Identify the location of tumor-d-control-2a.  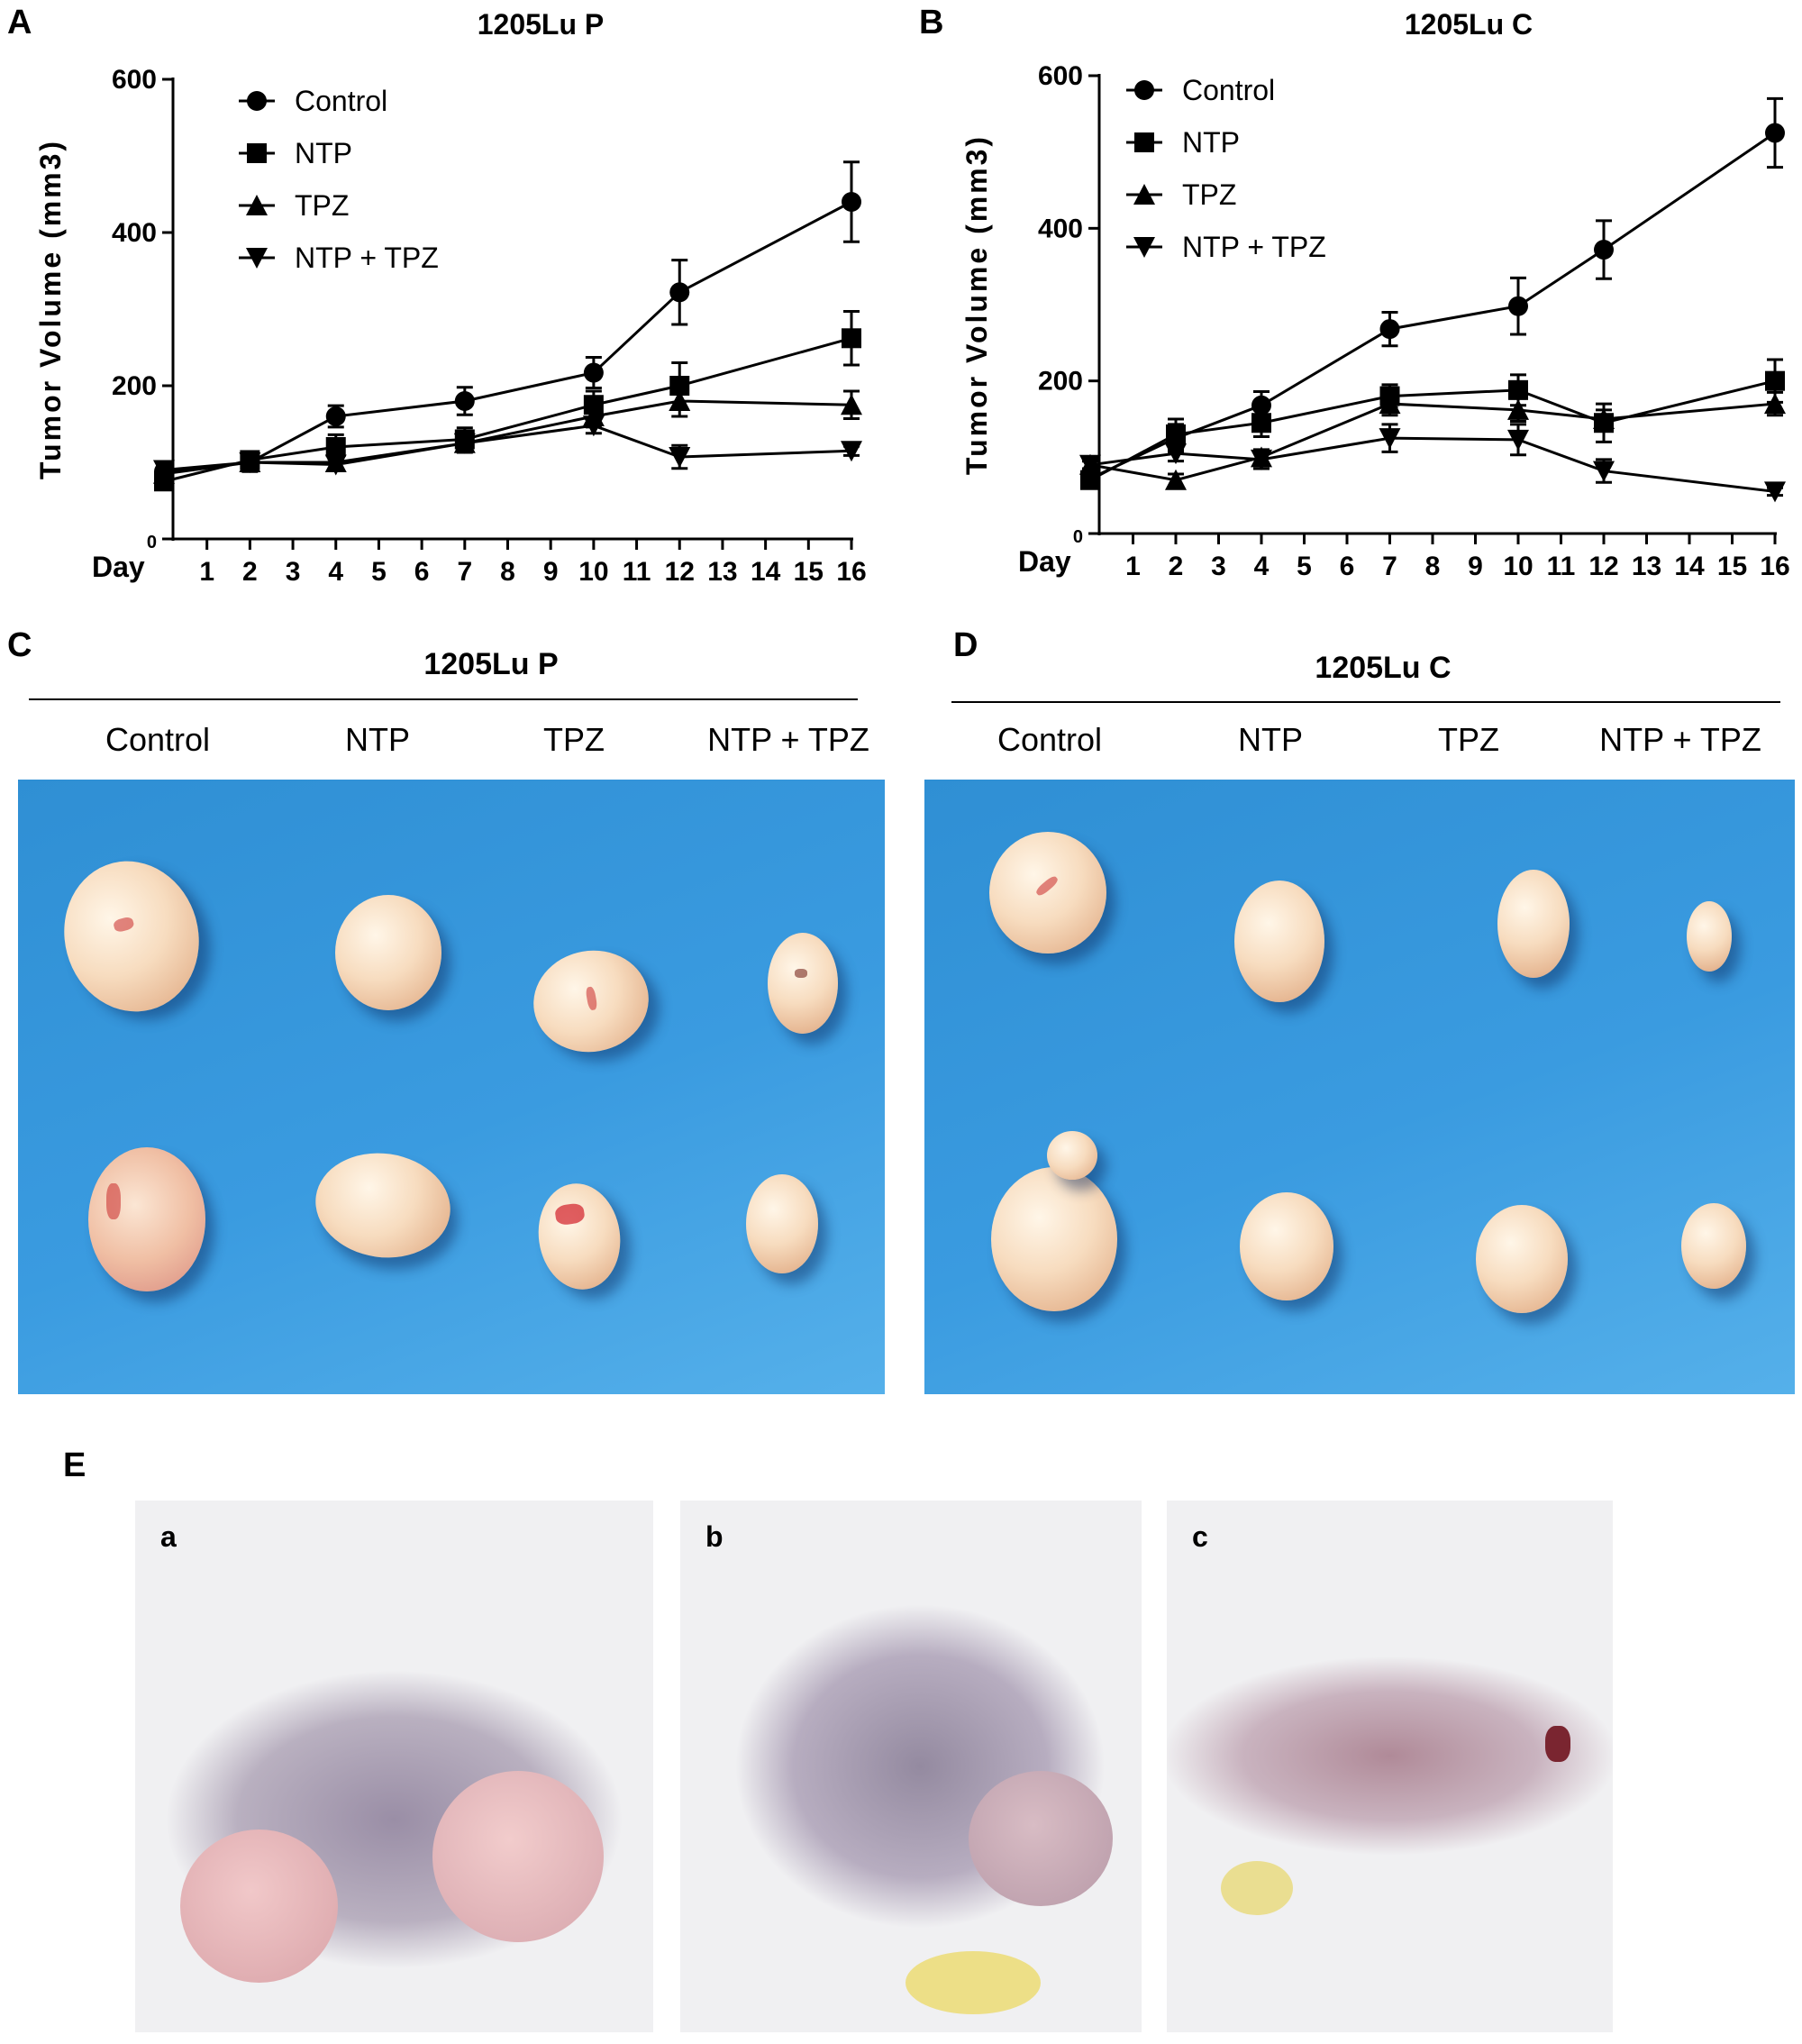
(1054, 1239).